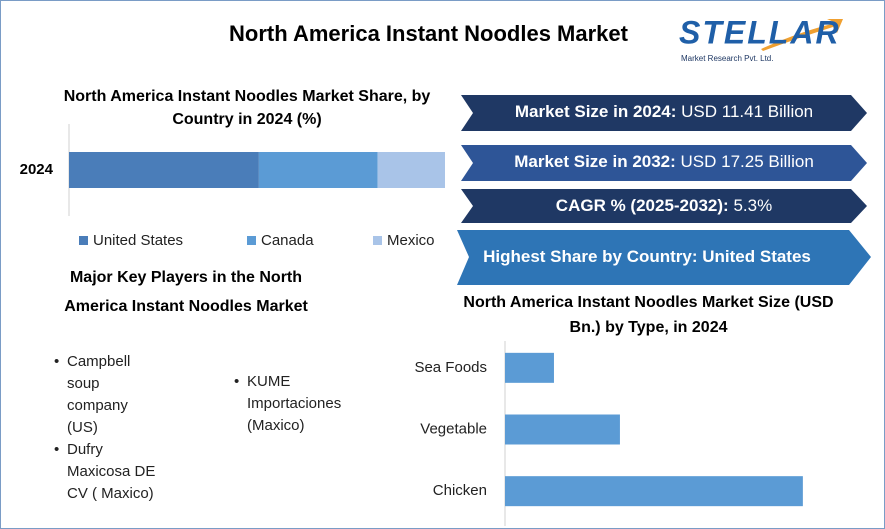  Describe the element at coordinates (747, 161) in the screenshot. I see `stat-value: USD 17.25 Billion` at that location.